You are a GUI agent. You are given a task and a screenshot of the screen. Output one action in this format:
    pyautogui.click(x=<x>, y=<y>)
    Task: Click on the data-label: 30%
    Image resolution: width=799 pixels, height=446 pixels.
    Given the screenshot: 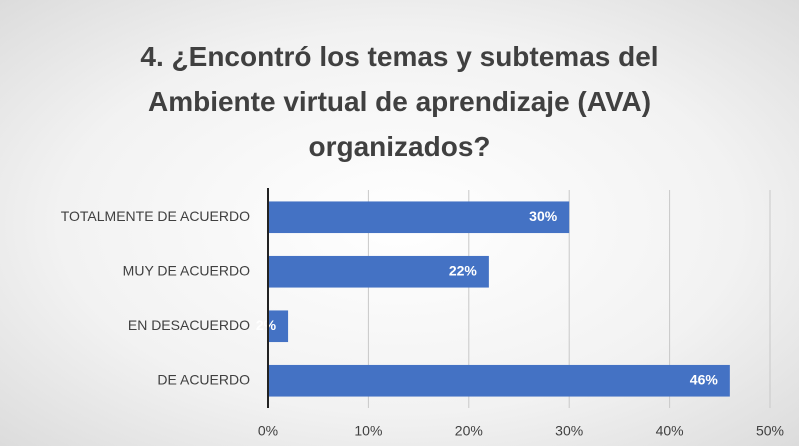 What is the action you would take?
    pyautogui.click(x=543, y=216)
    